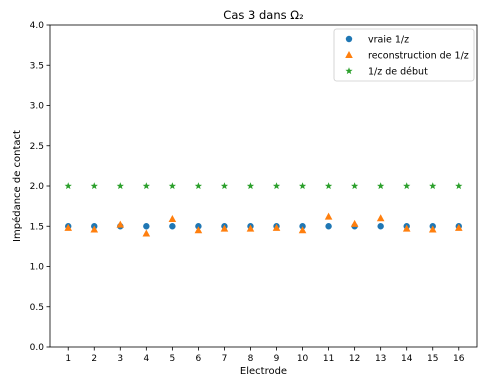 The width and height of the screenshot is (478, 378). Describe the element at coordinates (354, 359) in the screenshot. I see `x-tick-label: 12` at that location.